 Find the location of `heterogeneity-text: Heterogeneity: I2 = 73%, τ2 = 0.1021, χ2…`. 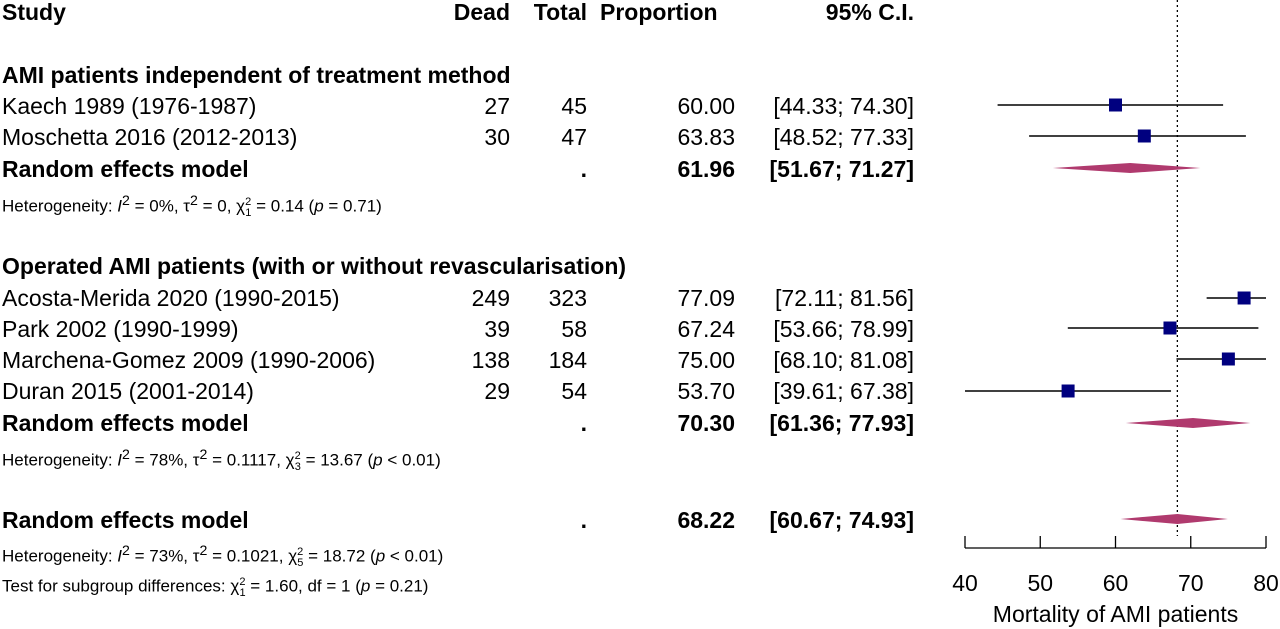

heterogeneity-text: Heterogeneity: I2 = 73%, τ2 = 0.1021, χ2… is located at coordinates (223, 556).